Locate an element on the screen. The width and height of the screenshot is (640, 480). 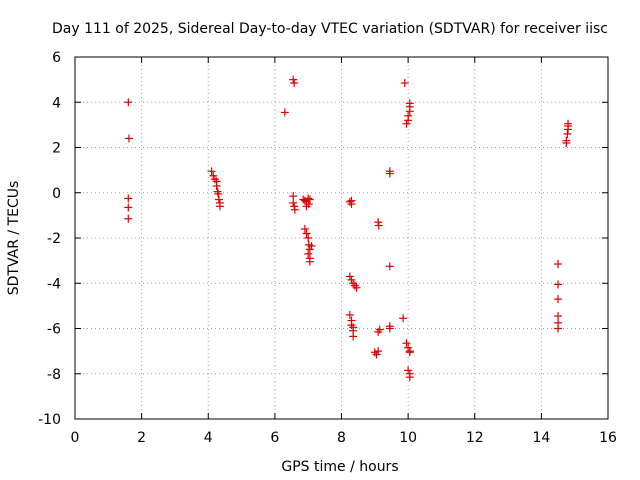
y-tick-label: -4 is located at coordinates (54, 284).